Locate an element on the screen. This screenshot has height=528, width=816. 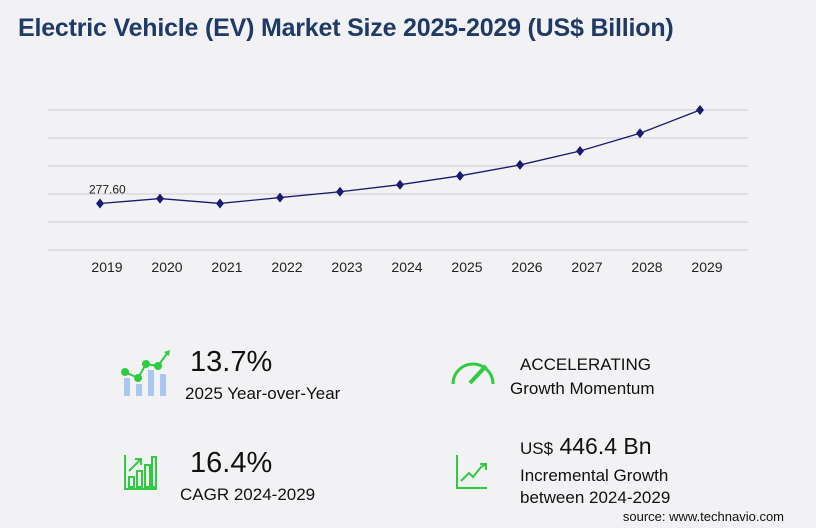
bar-line-growth-icon is located at coordinates (145, 373).